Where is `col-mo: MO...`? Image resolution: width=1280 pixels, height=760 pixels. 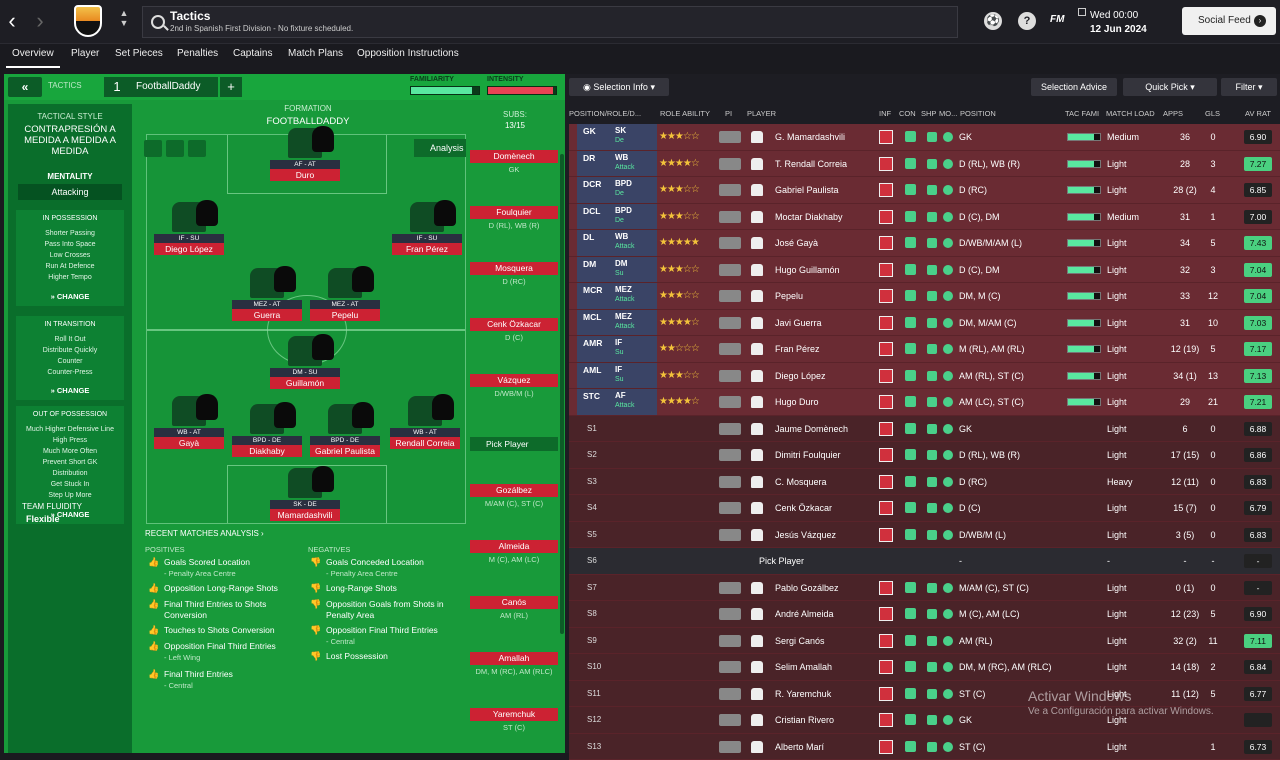 col-mo: MO... is located at coordinates (948, 113).